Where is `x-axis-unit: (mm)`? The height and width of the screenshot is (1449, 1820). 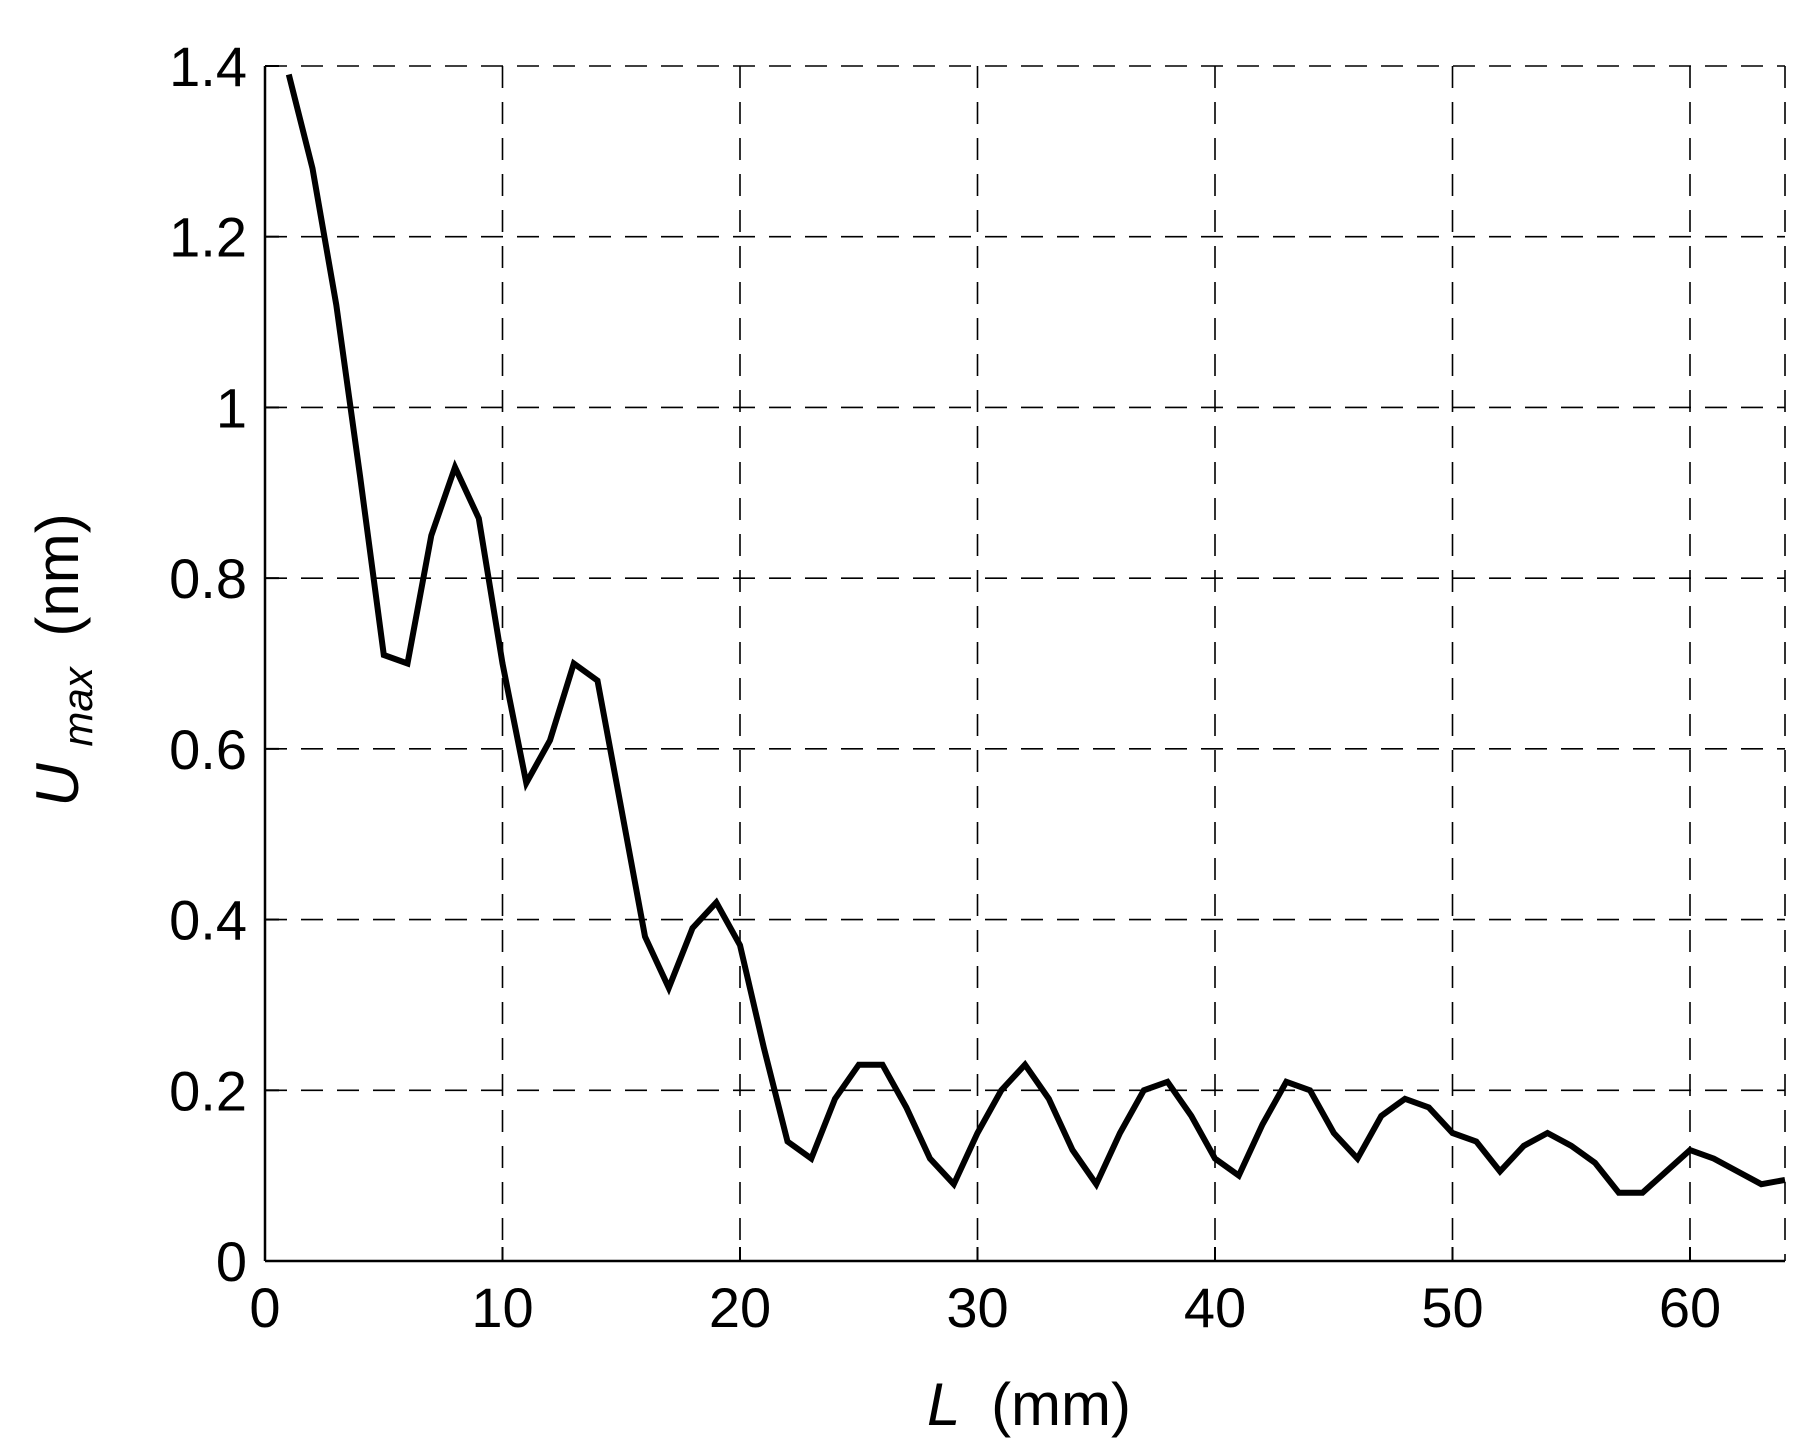 x-axis-unit: (mm) is located at coordinates (1061, 1404).